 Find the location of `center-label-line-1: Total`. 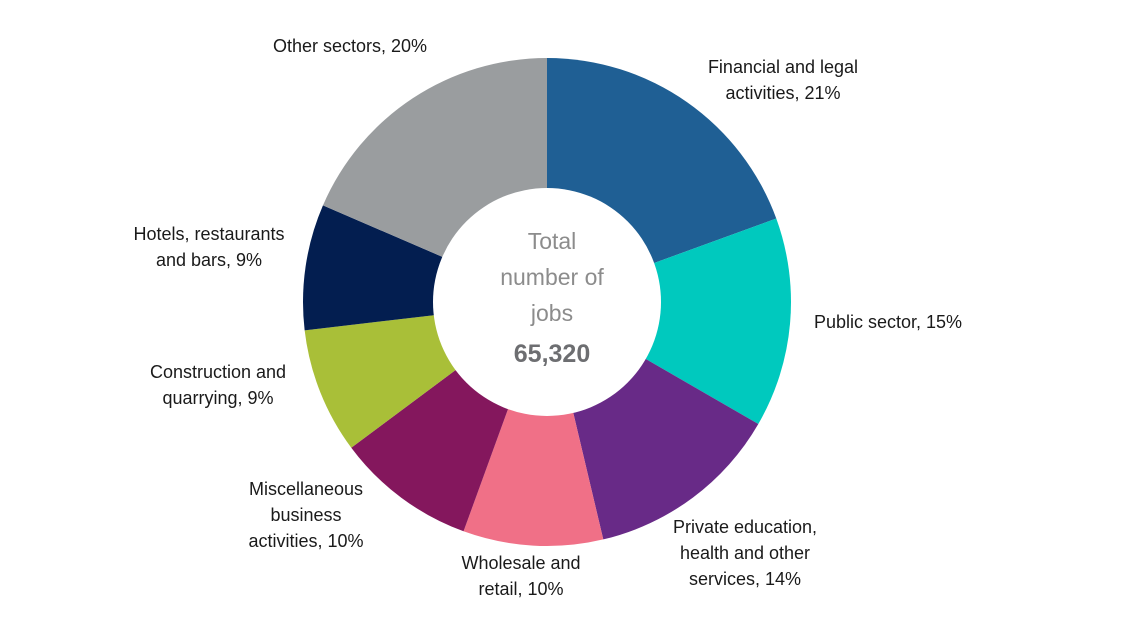

center-label-line-1: Total is located at coordinates (552, 241).